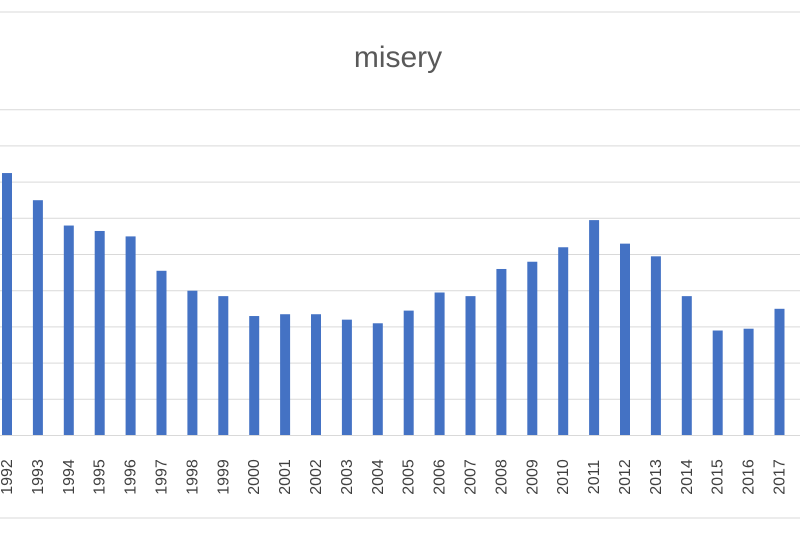 The image size is (800, 533). Describe the element at coordinates (254, 477) in the screenshot. I see `x-tick-label: 2000` at that location.